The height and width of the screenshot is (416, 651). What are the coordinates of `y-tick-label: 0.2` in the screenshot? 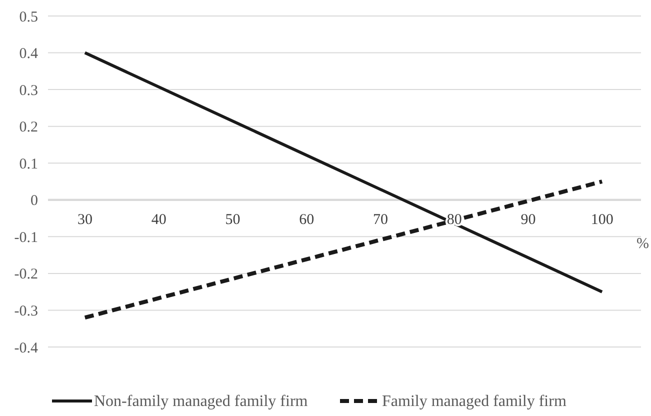 It's located at (28, 128).